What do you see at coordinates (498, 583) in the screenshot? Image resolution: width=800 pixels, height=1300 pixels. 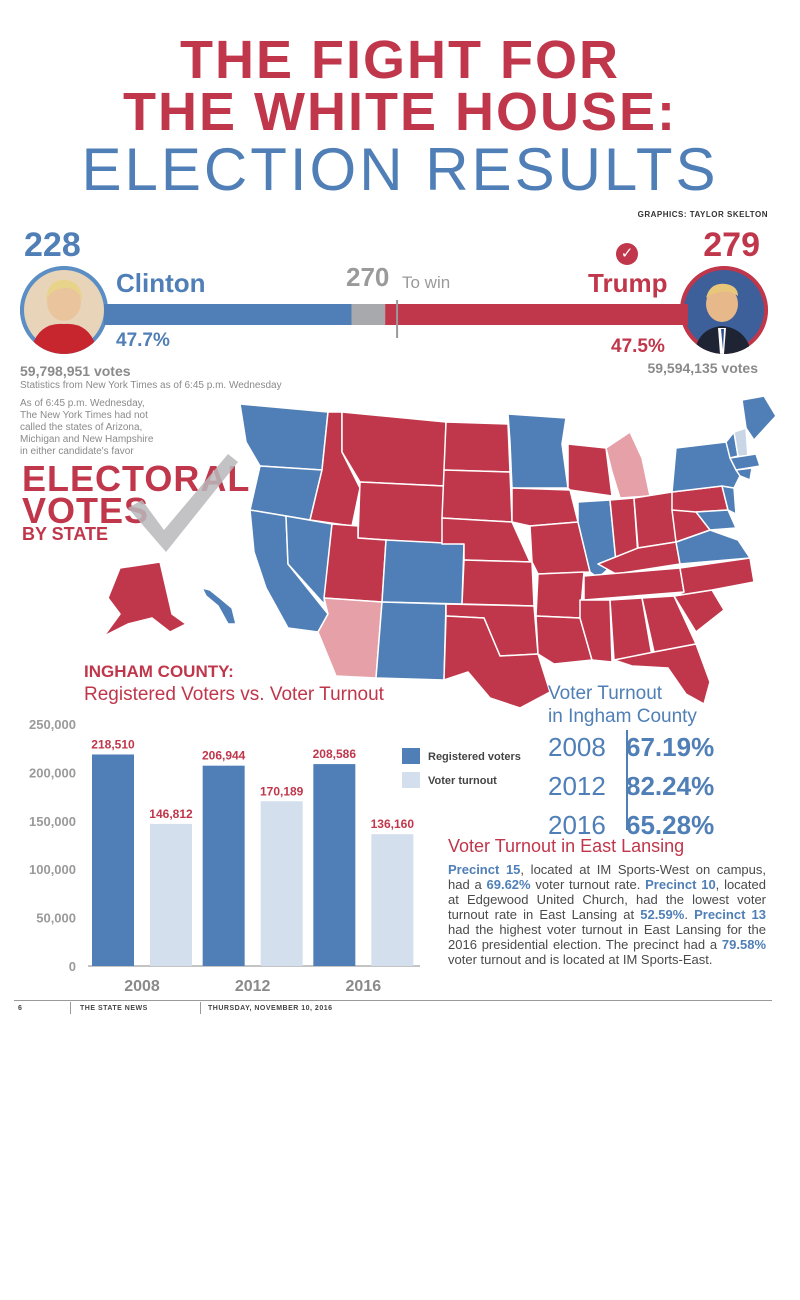 I see `state-kansas` at bounding box center [498, 583].